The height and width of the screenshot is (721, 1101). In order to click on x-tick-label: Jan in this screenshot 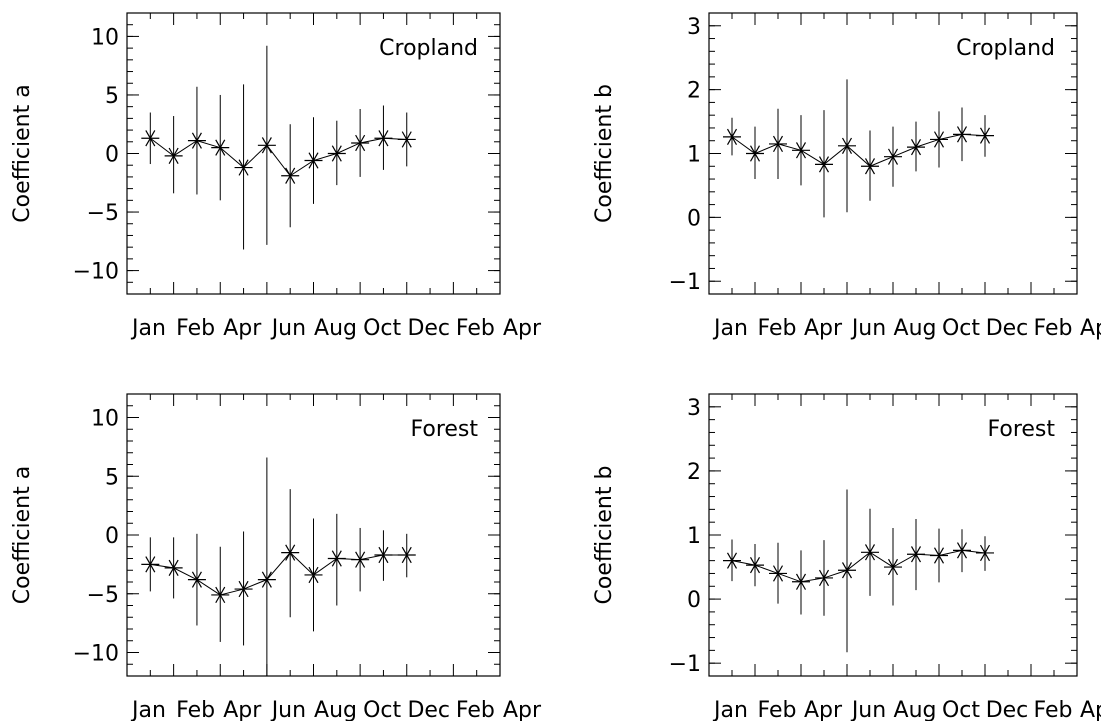, I will do `click(730, 709)`.